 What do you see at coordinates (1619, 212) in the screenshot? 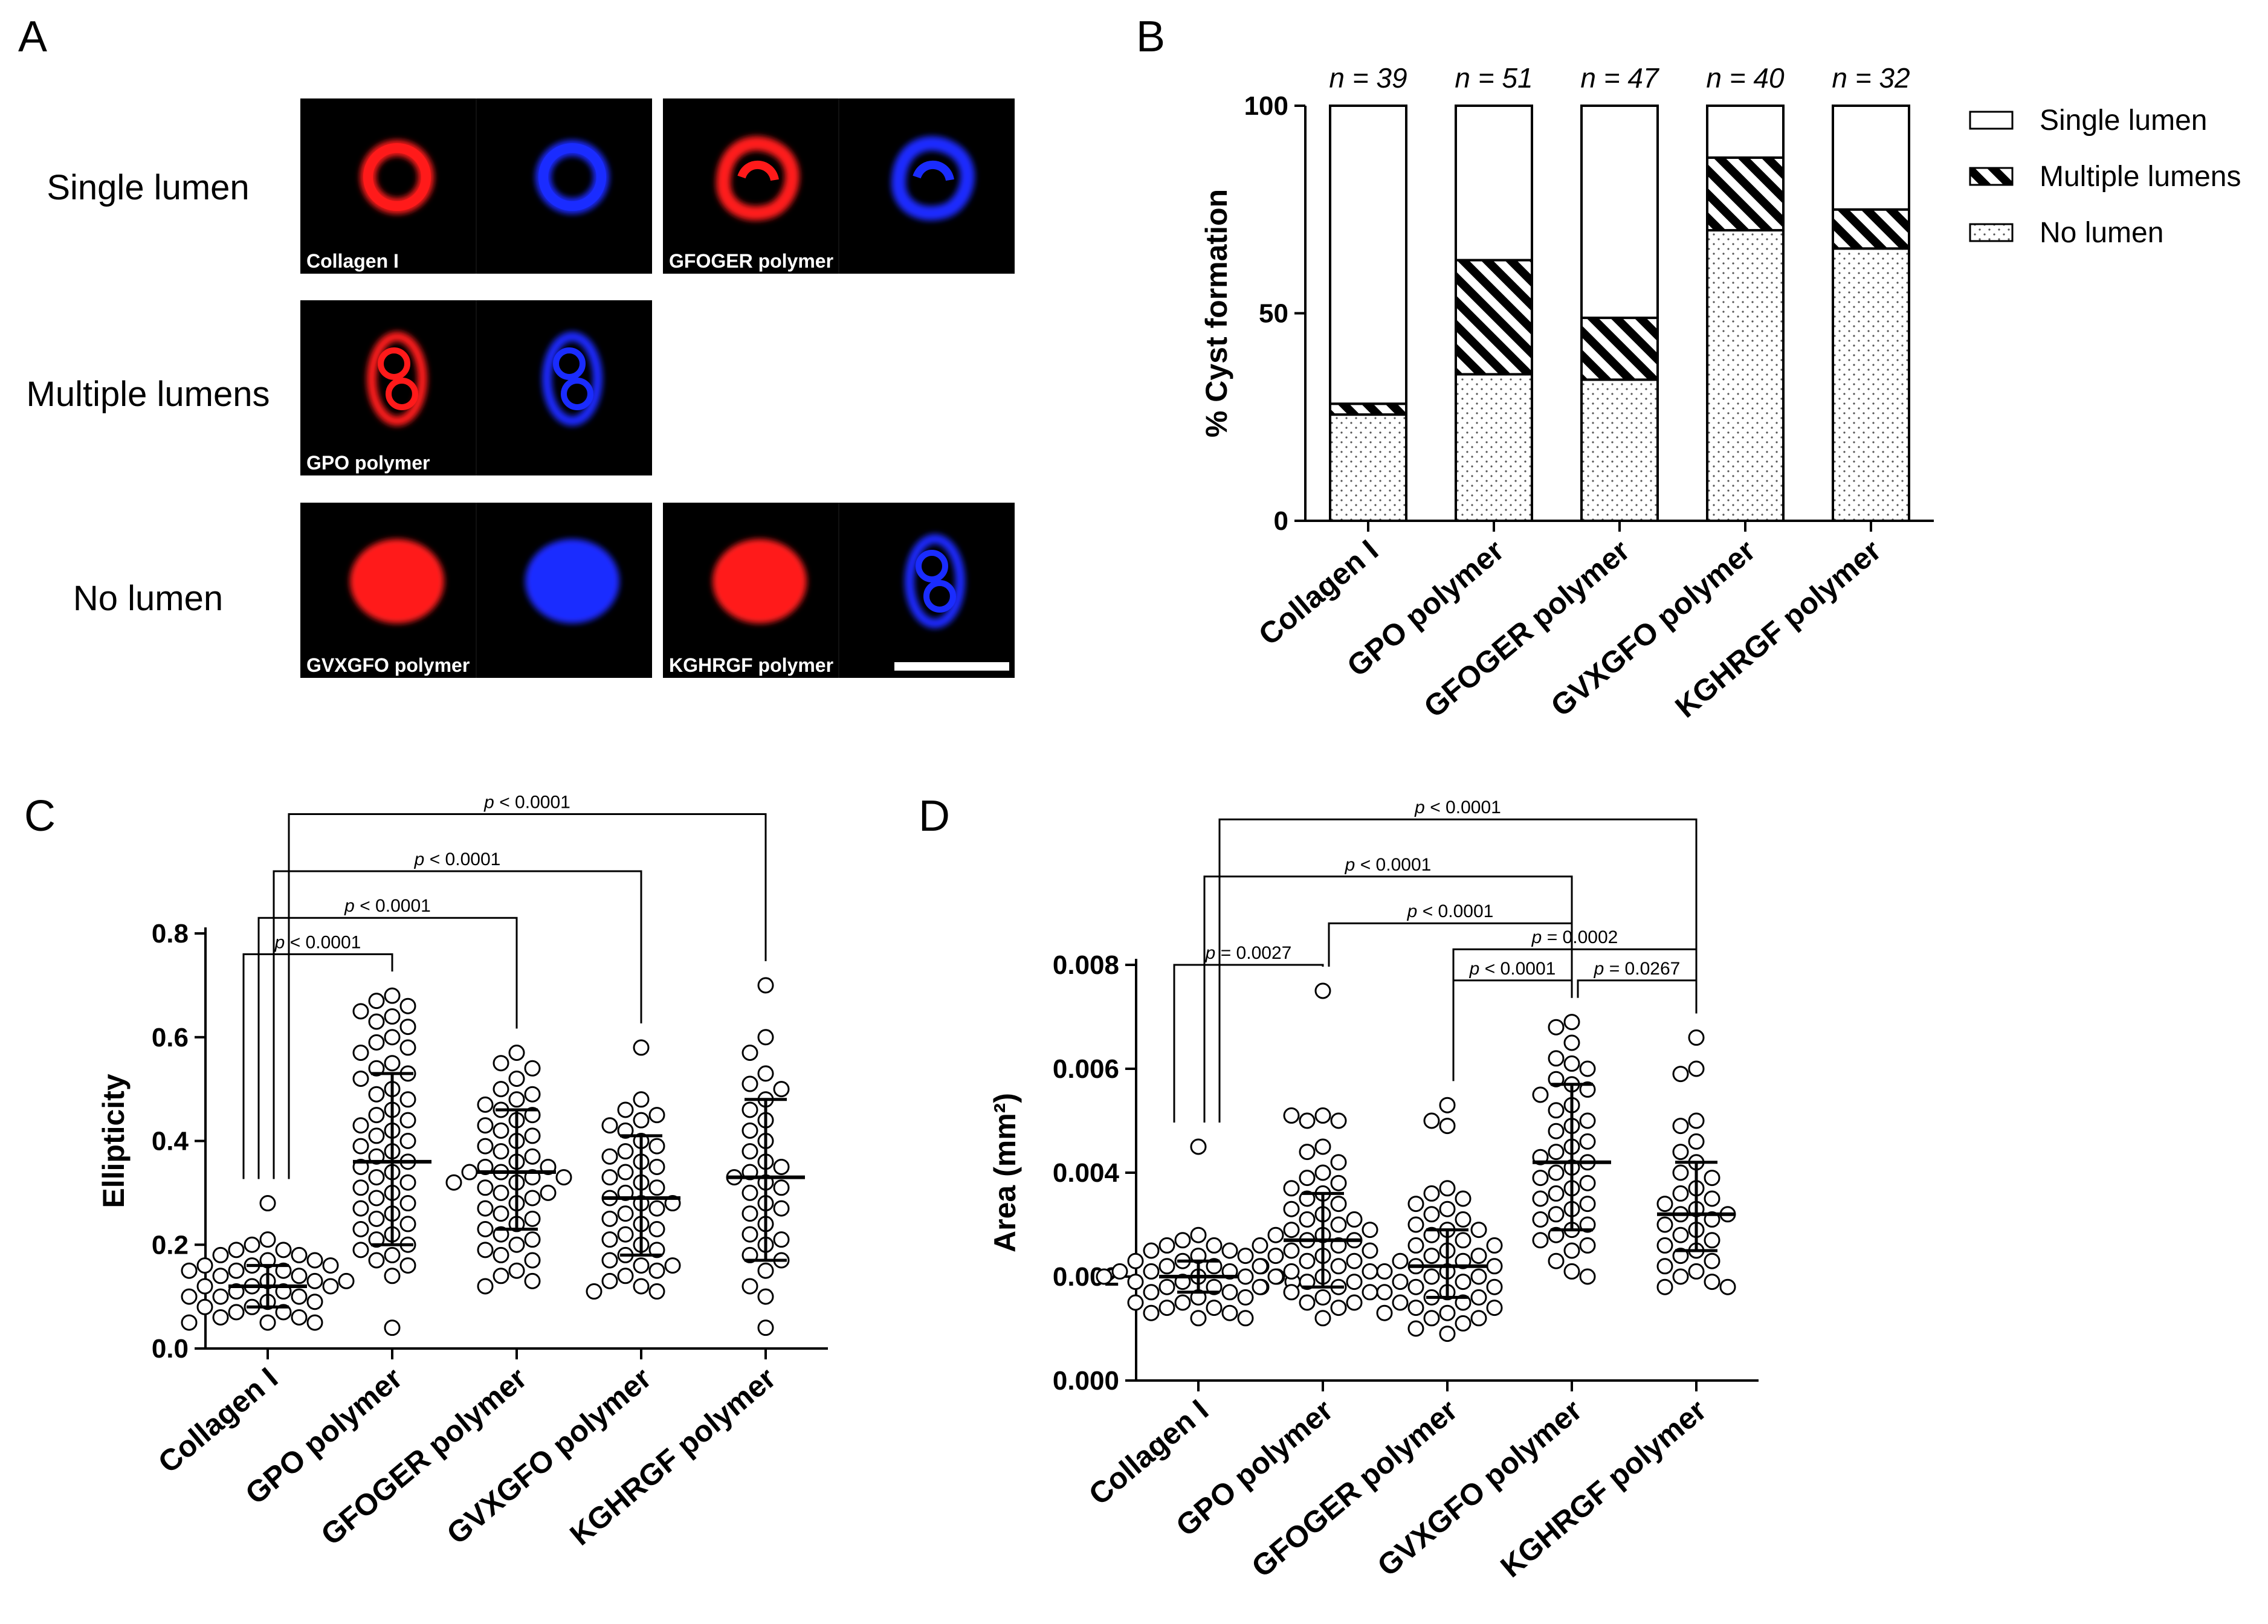
I see `bar-single-lumen-gfoger-polymer` at bounding box center [1619, 212].